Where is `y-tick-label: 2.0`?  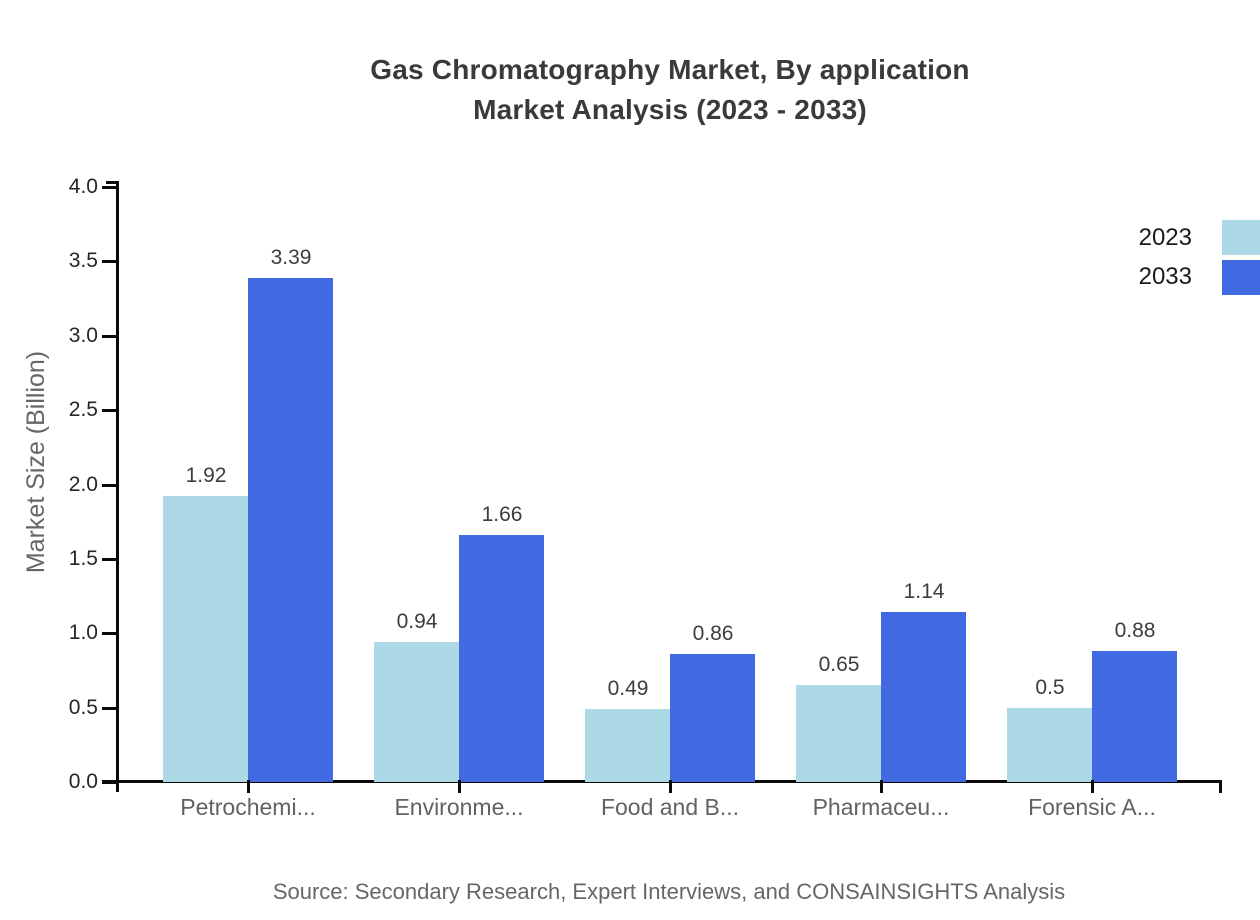
y-tick-label: 2.0 is located at coordinates (83, 484).